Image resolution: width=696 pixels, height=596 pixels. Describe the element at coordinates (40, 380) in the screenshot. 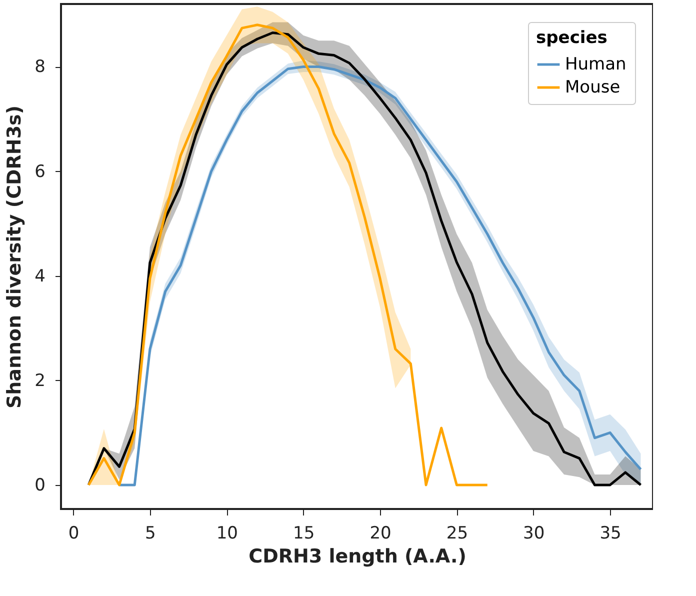

I see `y-tick-label: 2` at that location.